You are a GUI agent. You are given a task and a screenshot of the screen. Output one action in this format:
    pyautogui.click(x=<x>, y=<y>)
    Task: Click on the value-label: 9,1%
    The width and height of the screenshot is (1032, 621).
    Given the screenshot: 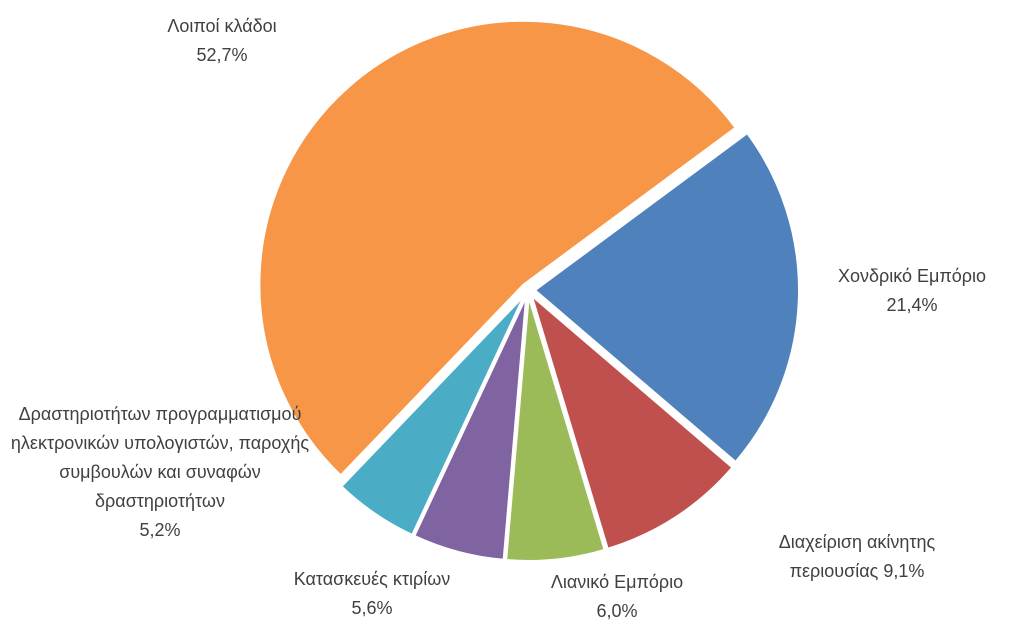 What is the action you would take?
    pyautogui.click(x=904, y=571)
    